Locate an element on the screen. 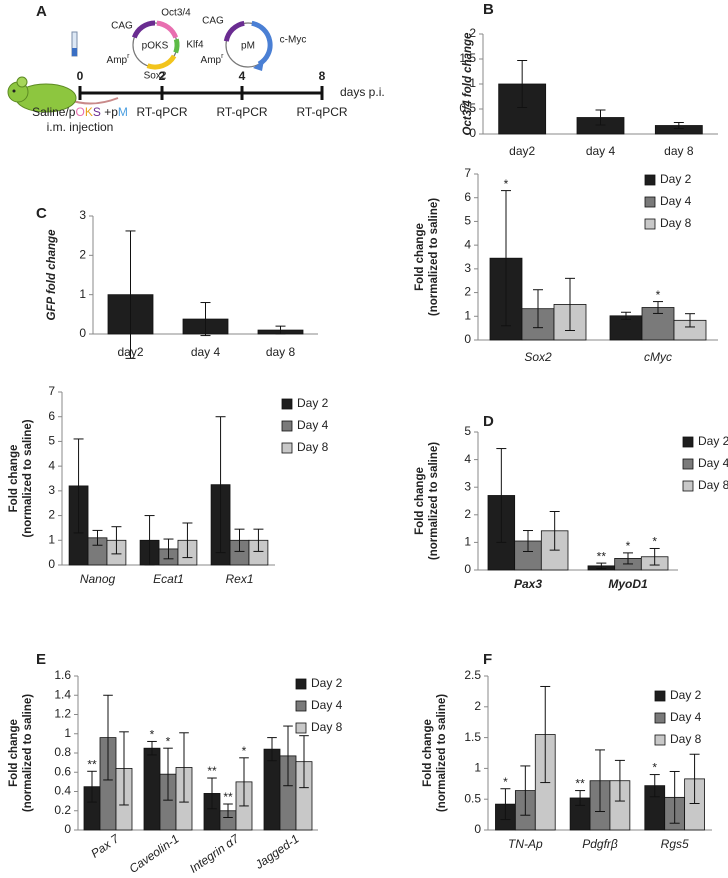 The width and height of the screenshot is (728, 878). y-tick-label: 5 is located at coordinates (467, 221).